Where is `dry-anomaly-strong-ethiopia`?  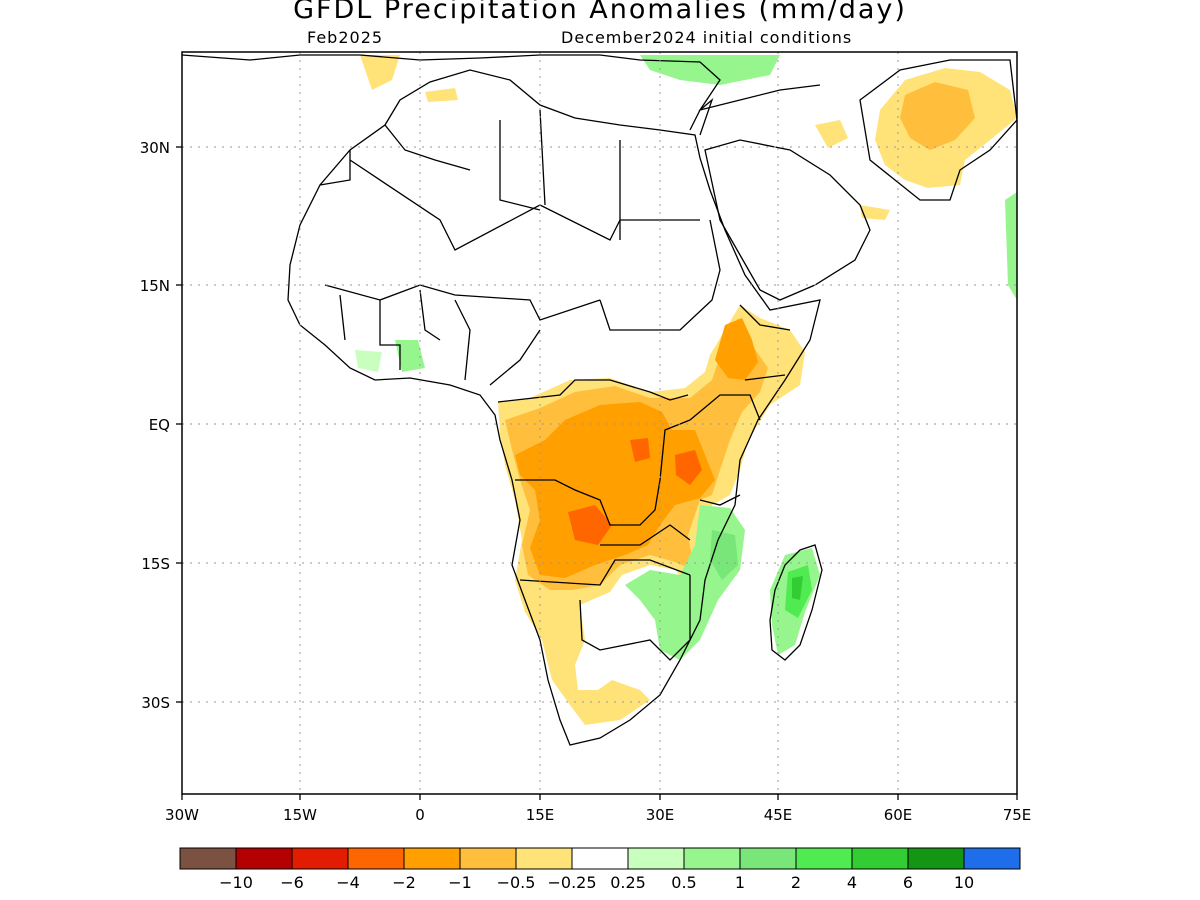
dry-anomaly-strong-ethiopia is located at coordinates (736, 349).